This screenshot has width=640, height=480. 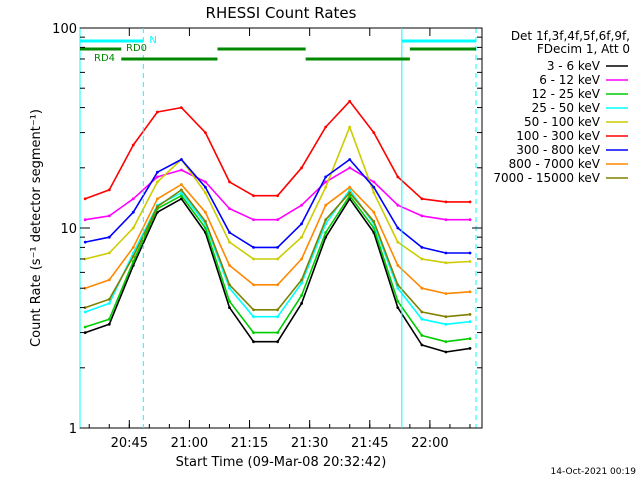 What do you see at coordinates (583, 49) in the screenshot?
I see `legend-header-line-2: FDecim 1, Att 0` at bounding box center [583, 49].